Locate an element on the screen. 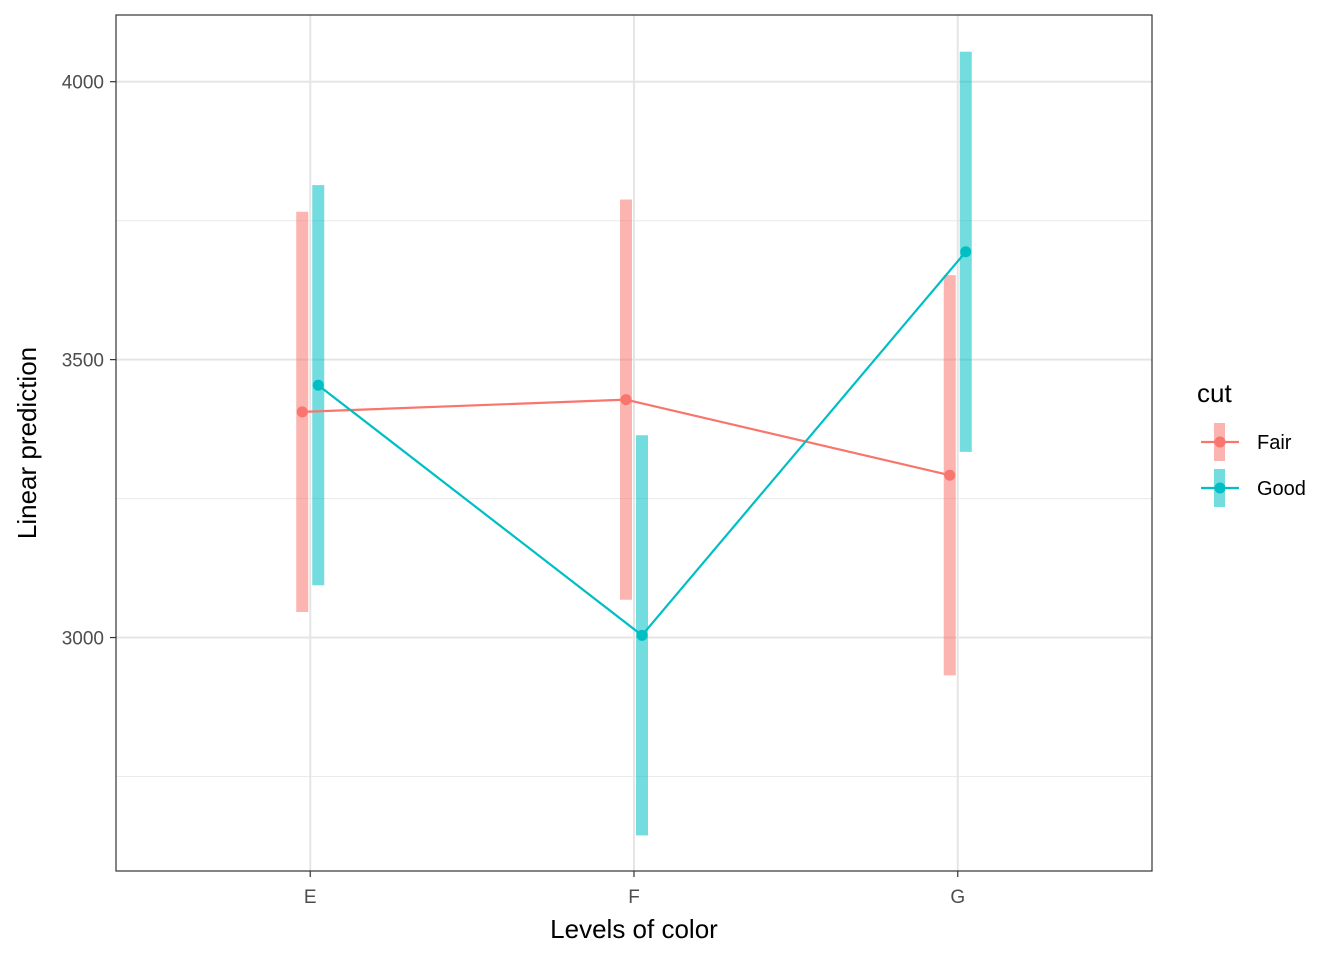  point-fair-g is located at coordinates (950, 475).